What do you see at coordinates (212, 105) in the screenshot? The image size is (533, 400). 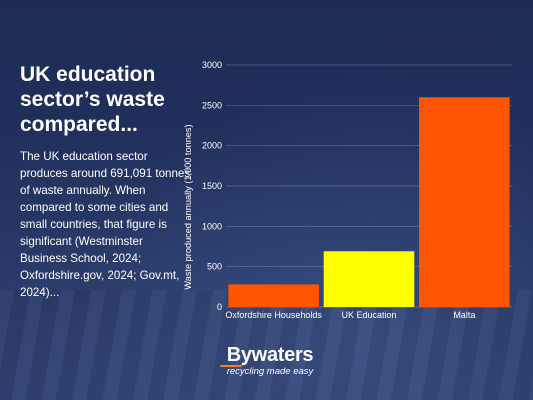 I see `y-tick-label: 2500` at bounding box center [212, 105].